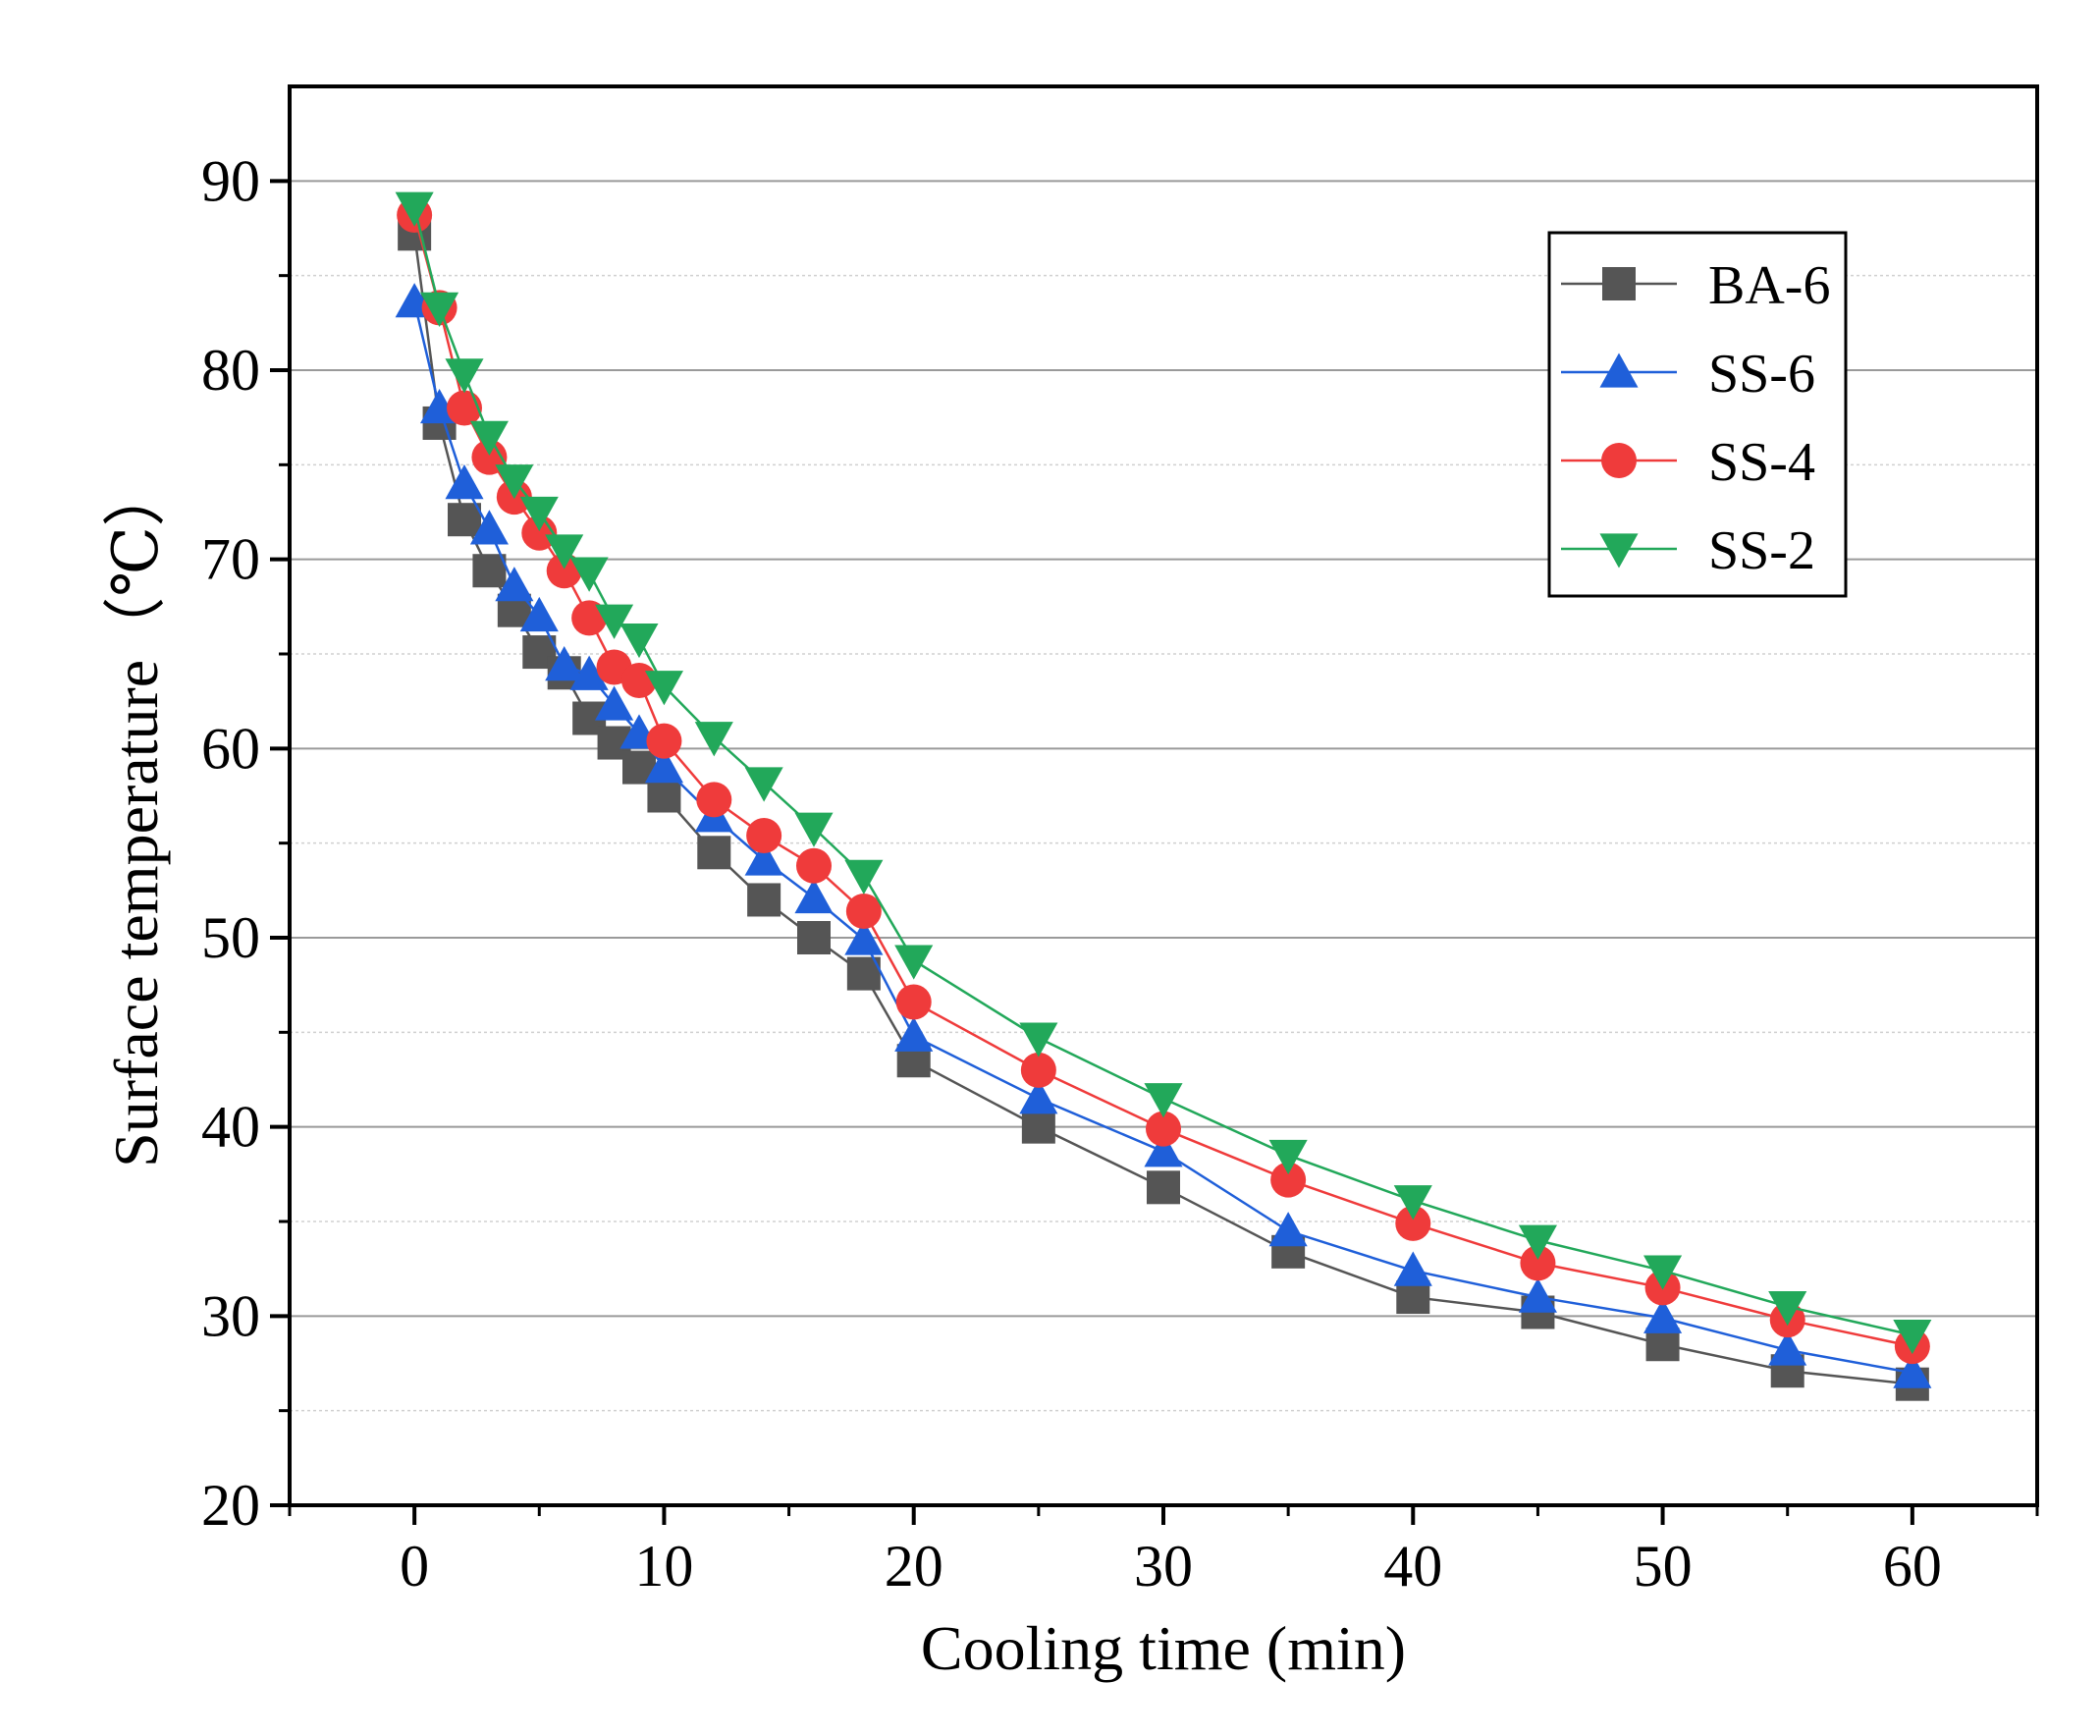 Image resolution: width=2100 pixels, height=1736 pixels. What do you see at coordinates (1688, 462) in the screenshot?
I see `legend-item-ss-4: SS-4` at bounding box center [1688, 462].